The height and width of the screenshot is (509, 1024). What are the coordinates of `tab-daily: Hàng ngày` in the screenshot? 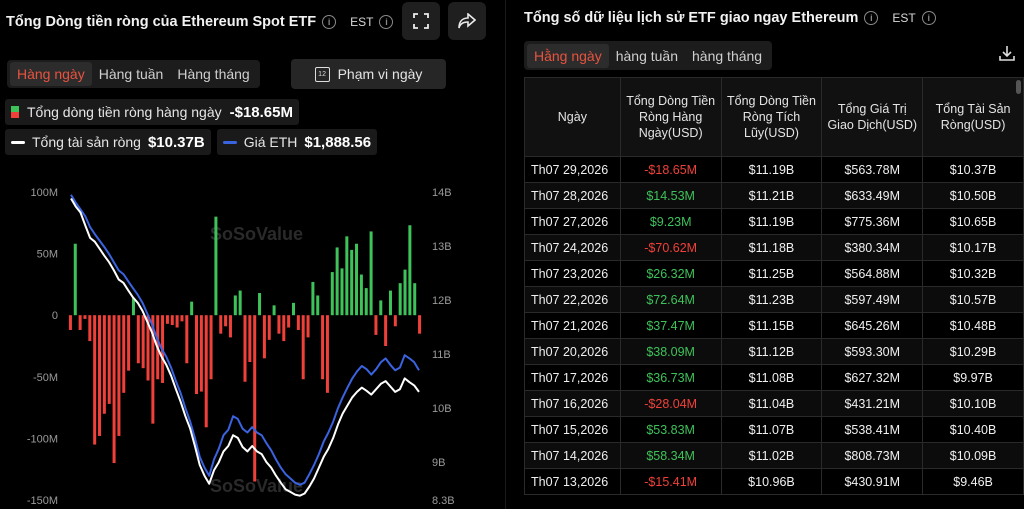 It's located at (51, 74).